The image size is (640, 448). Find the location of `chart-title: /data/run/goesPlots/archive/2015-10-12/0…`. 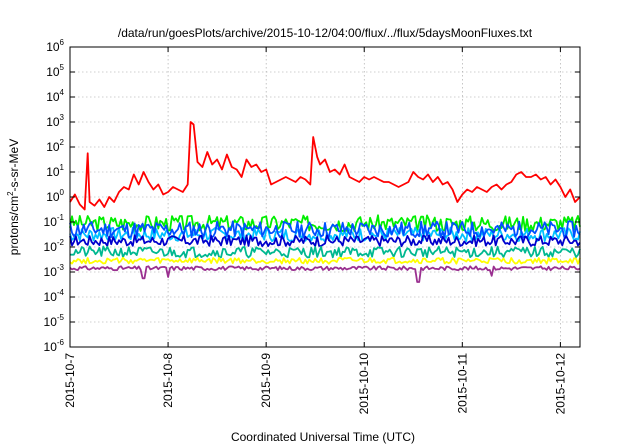

chart-title: /data/run/goesPlots/archive/2015-10-12/0… is located at coordinates (325, 33).